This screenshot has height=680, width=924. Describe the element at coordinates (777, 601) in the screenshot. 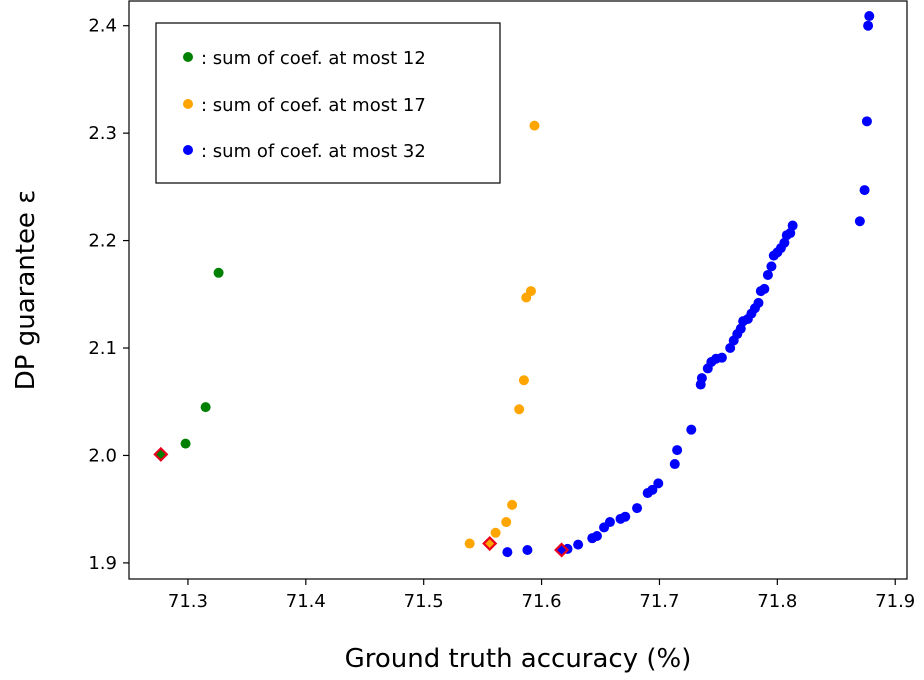

I see `x-tick-label: 71.8` at that location.